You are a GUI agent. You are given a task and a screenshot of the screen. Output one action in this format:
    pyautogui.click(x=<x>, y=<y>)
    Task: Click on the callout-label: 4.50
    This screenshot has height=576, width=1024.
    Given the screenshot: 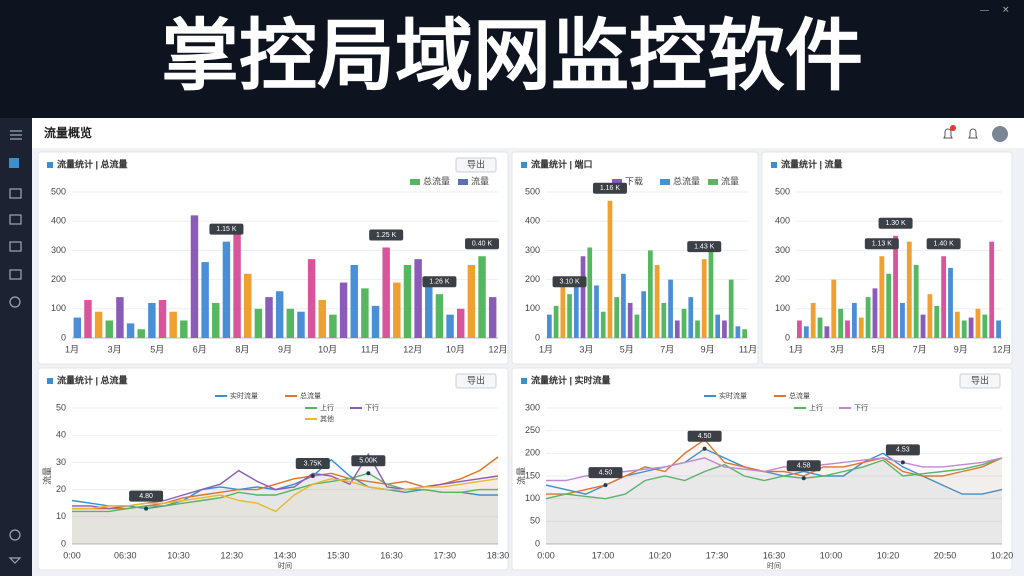 What is the action you would take?
    pyautogui.click(x=705, y=436)
    